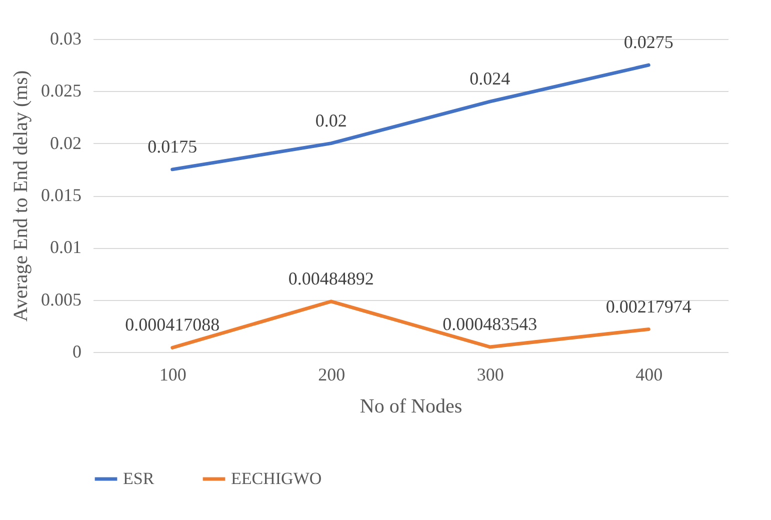 The width and height of the screenshot is (771, 520). What do you see at coordinates (331, 278) in the screenshot?
I see `data-label: 0.00484892` at bounding box center [331, 278].